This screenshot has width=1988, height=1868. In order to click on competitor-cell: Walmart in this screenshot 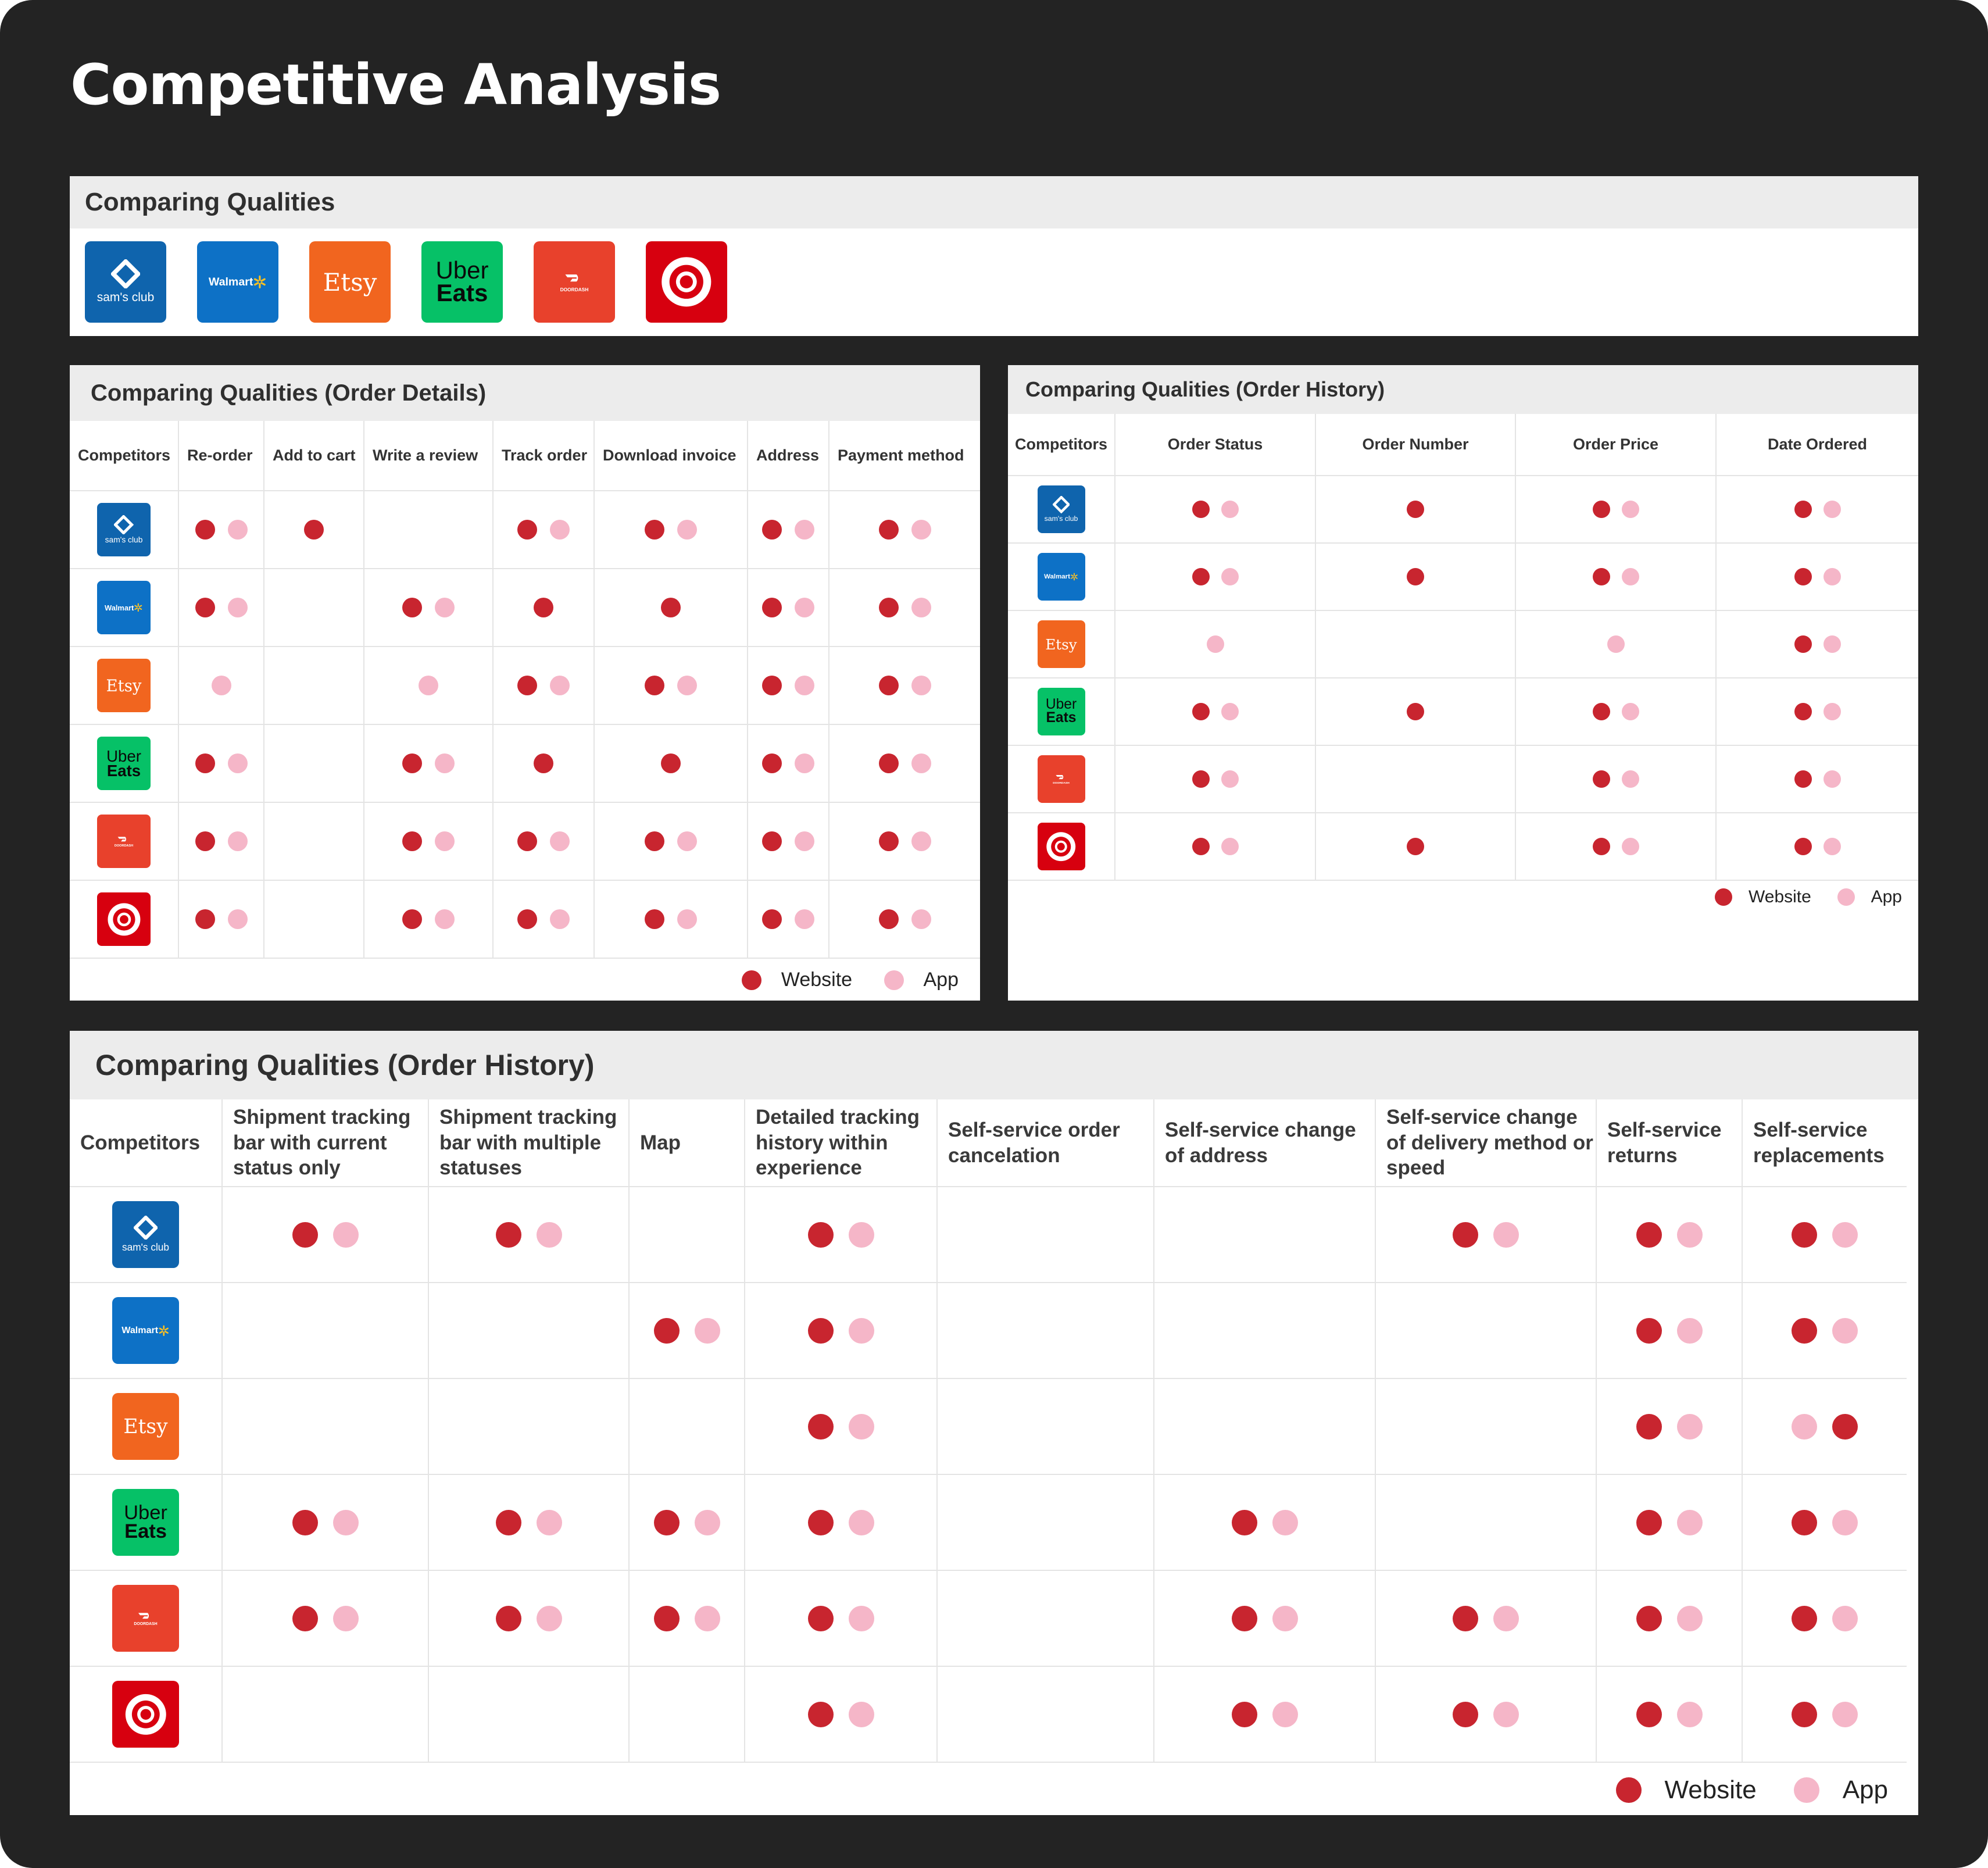, I will do `click(1061, 577)`.